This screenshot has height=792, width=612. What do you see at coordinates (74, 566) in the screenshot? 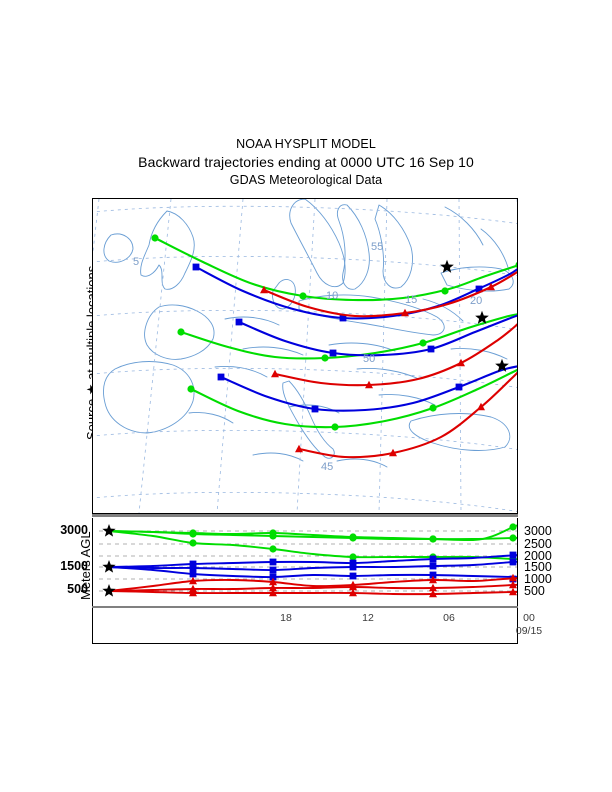
I see `altitude-left-label: 1500` at bounding box center [74, 566].